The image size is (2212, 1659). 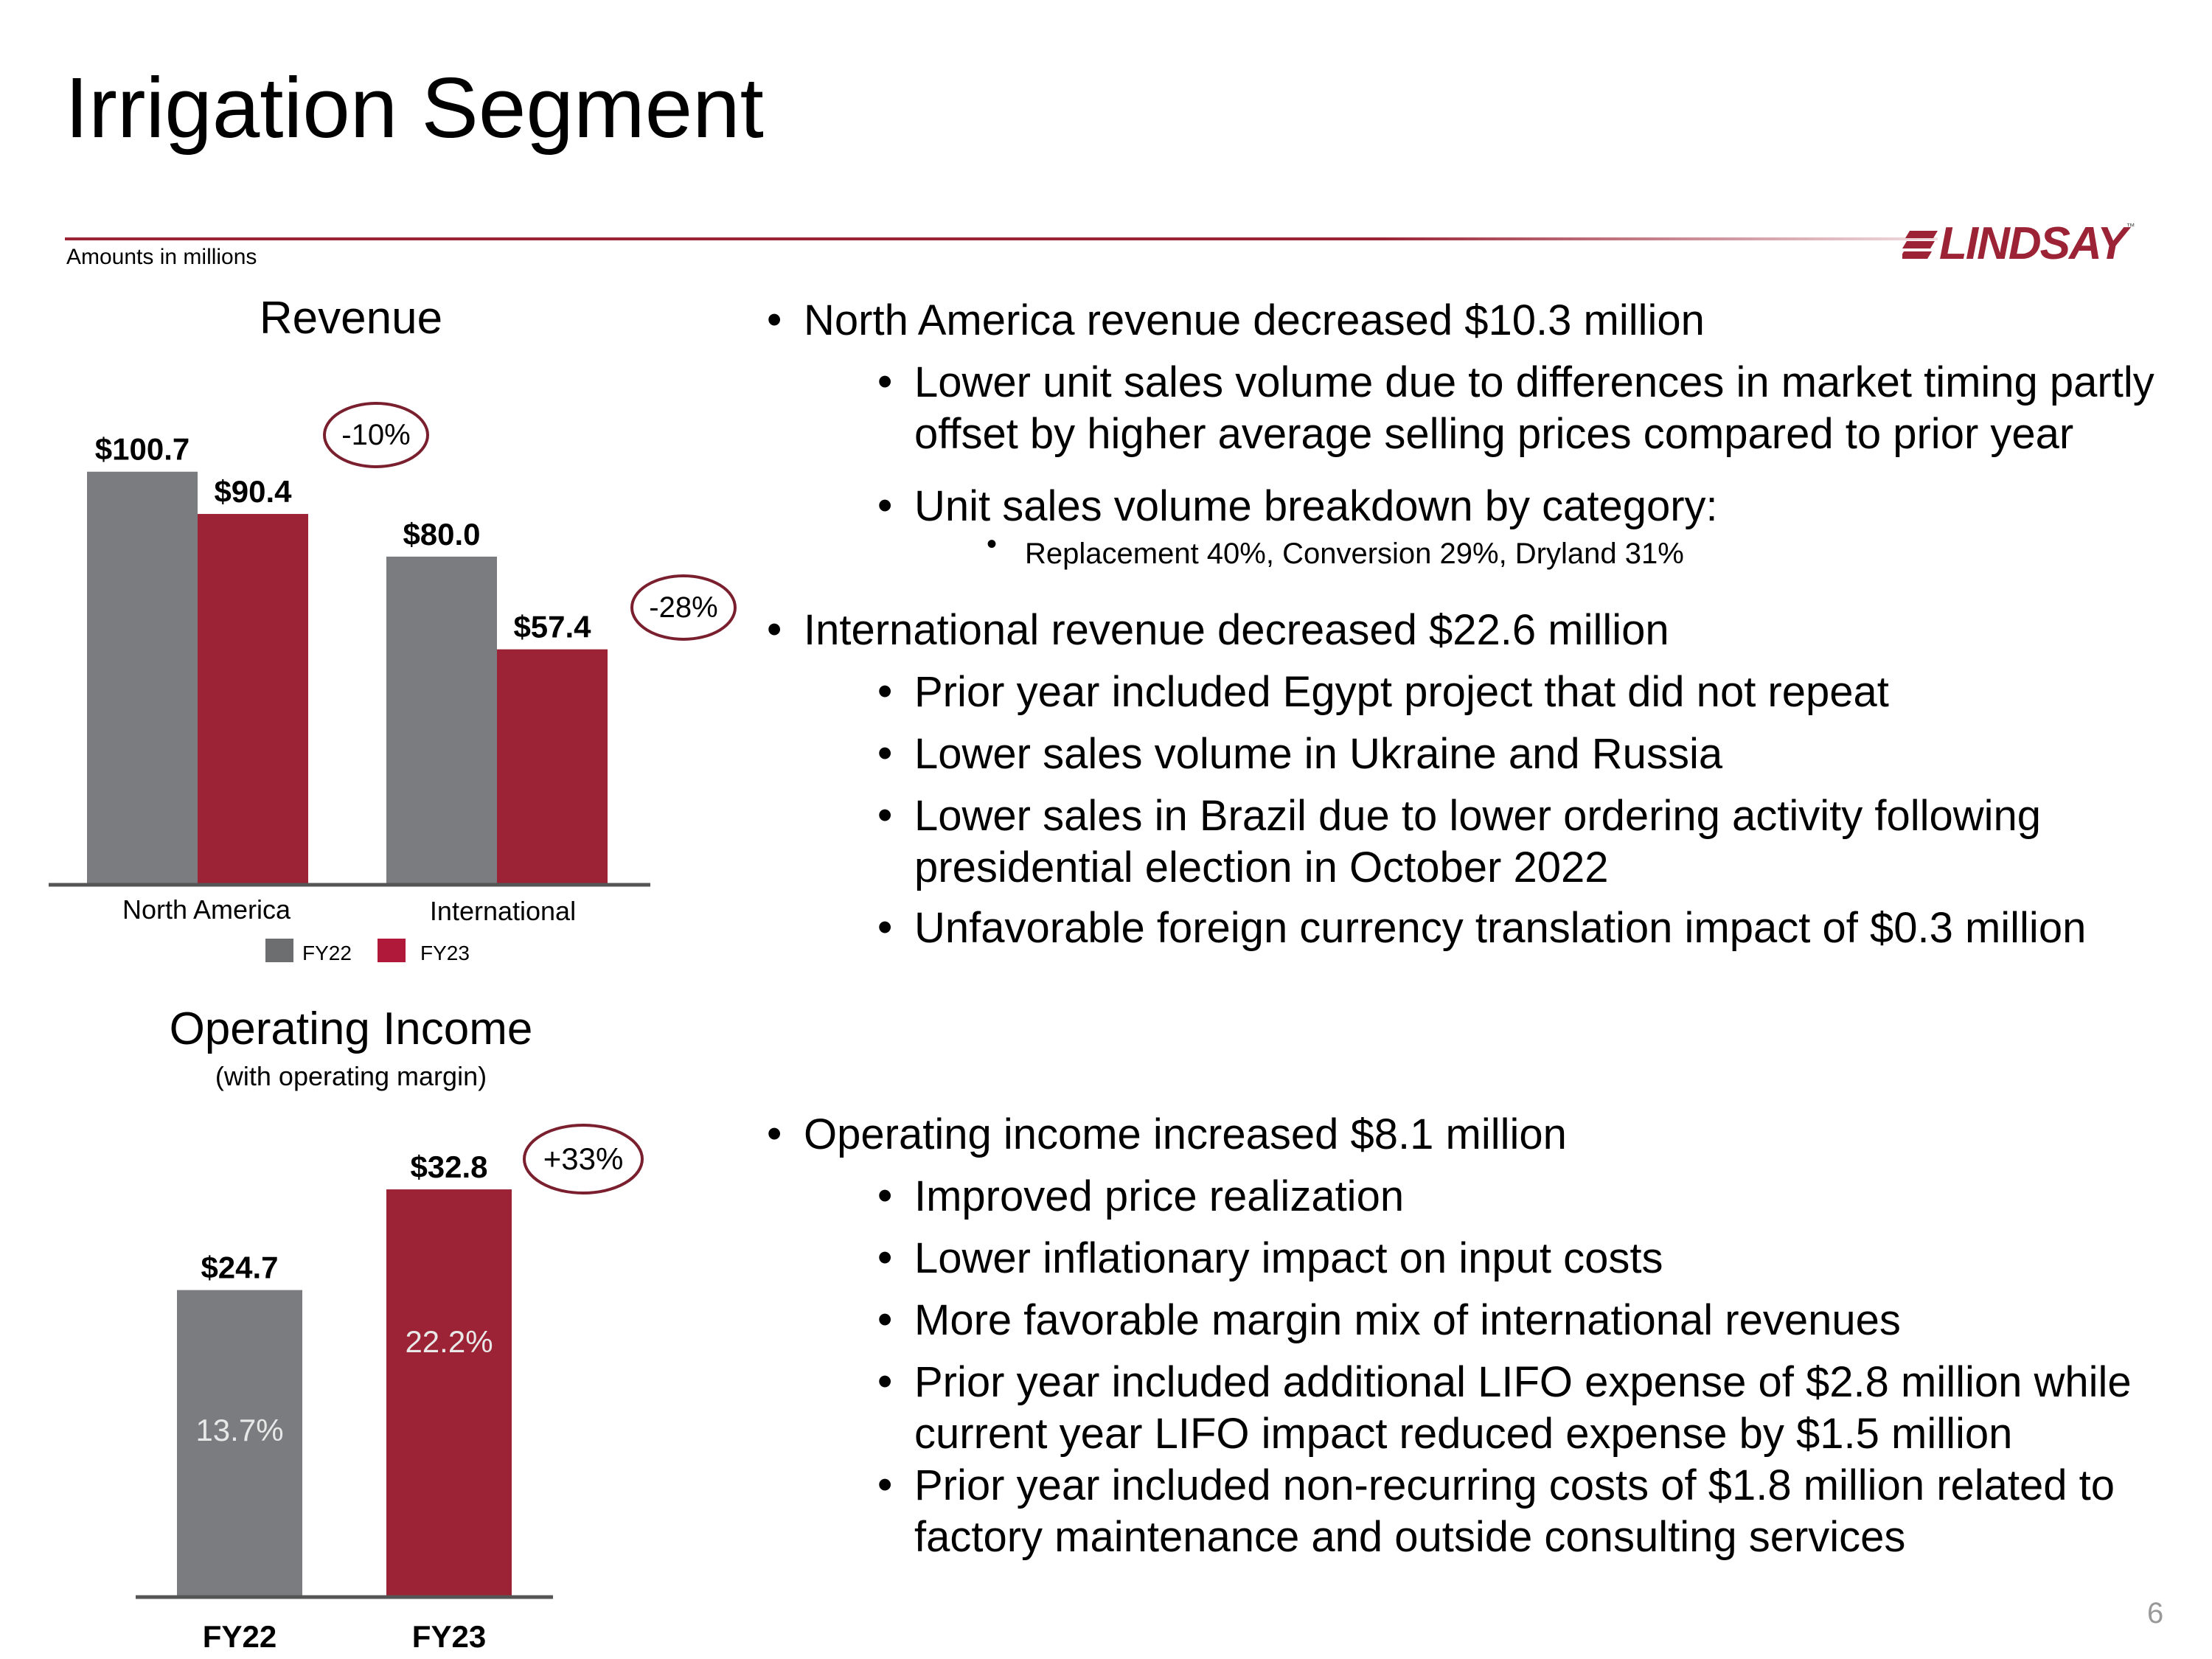 What do you see at coordinates (142, 449) in the screenshot?
I see `bar-value-label: $100.7` at bounding box center [142, 449].